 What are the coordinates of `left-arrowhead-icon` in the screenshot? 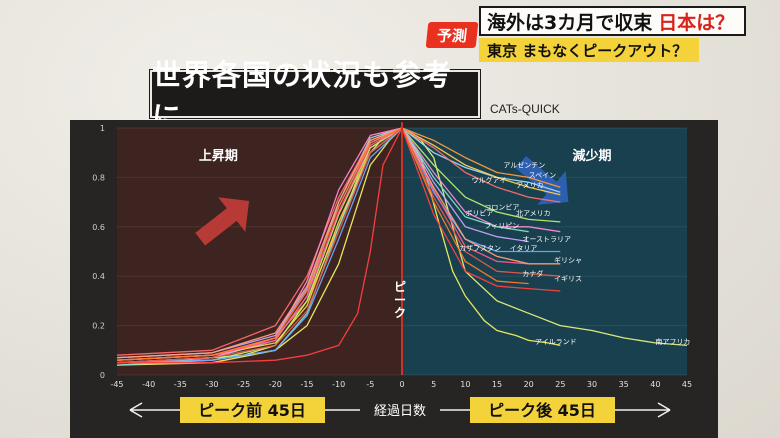 It's located at (136, 410).